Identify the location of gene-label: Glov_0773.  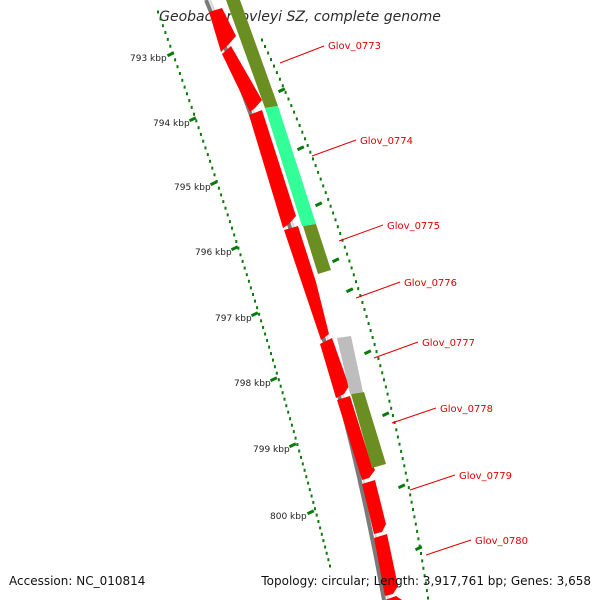
(354, 46).